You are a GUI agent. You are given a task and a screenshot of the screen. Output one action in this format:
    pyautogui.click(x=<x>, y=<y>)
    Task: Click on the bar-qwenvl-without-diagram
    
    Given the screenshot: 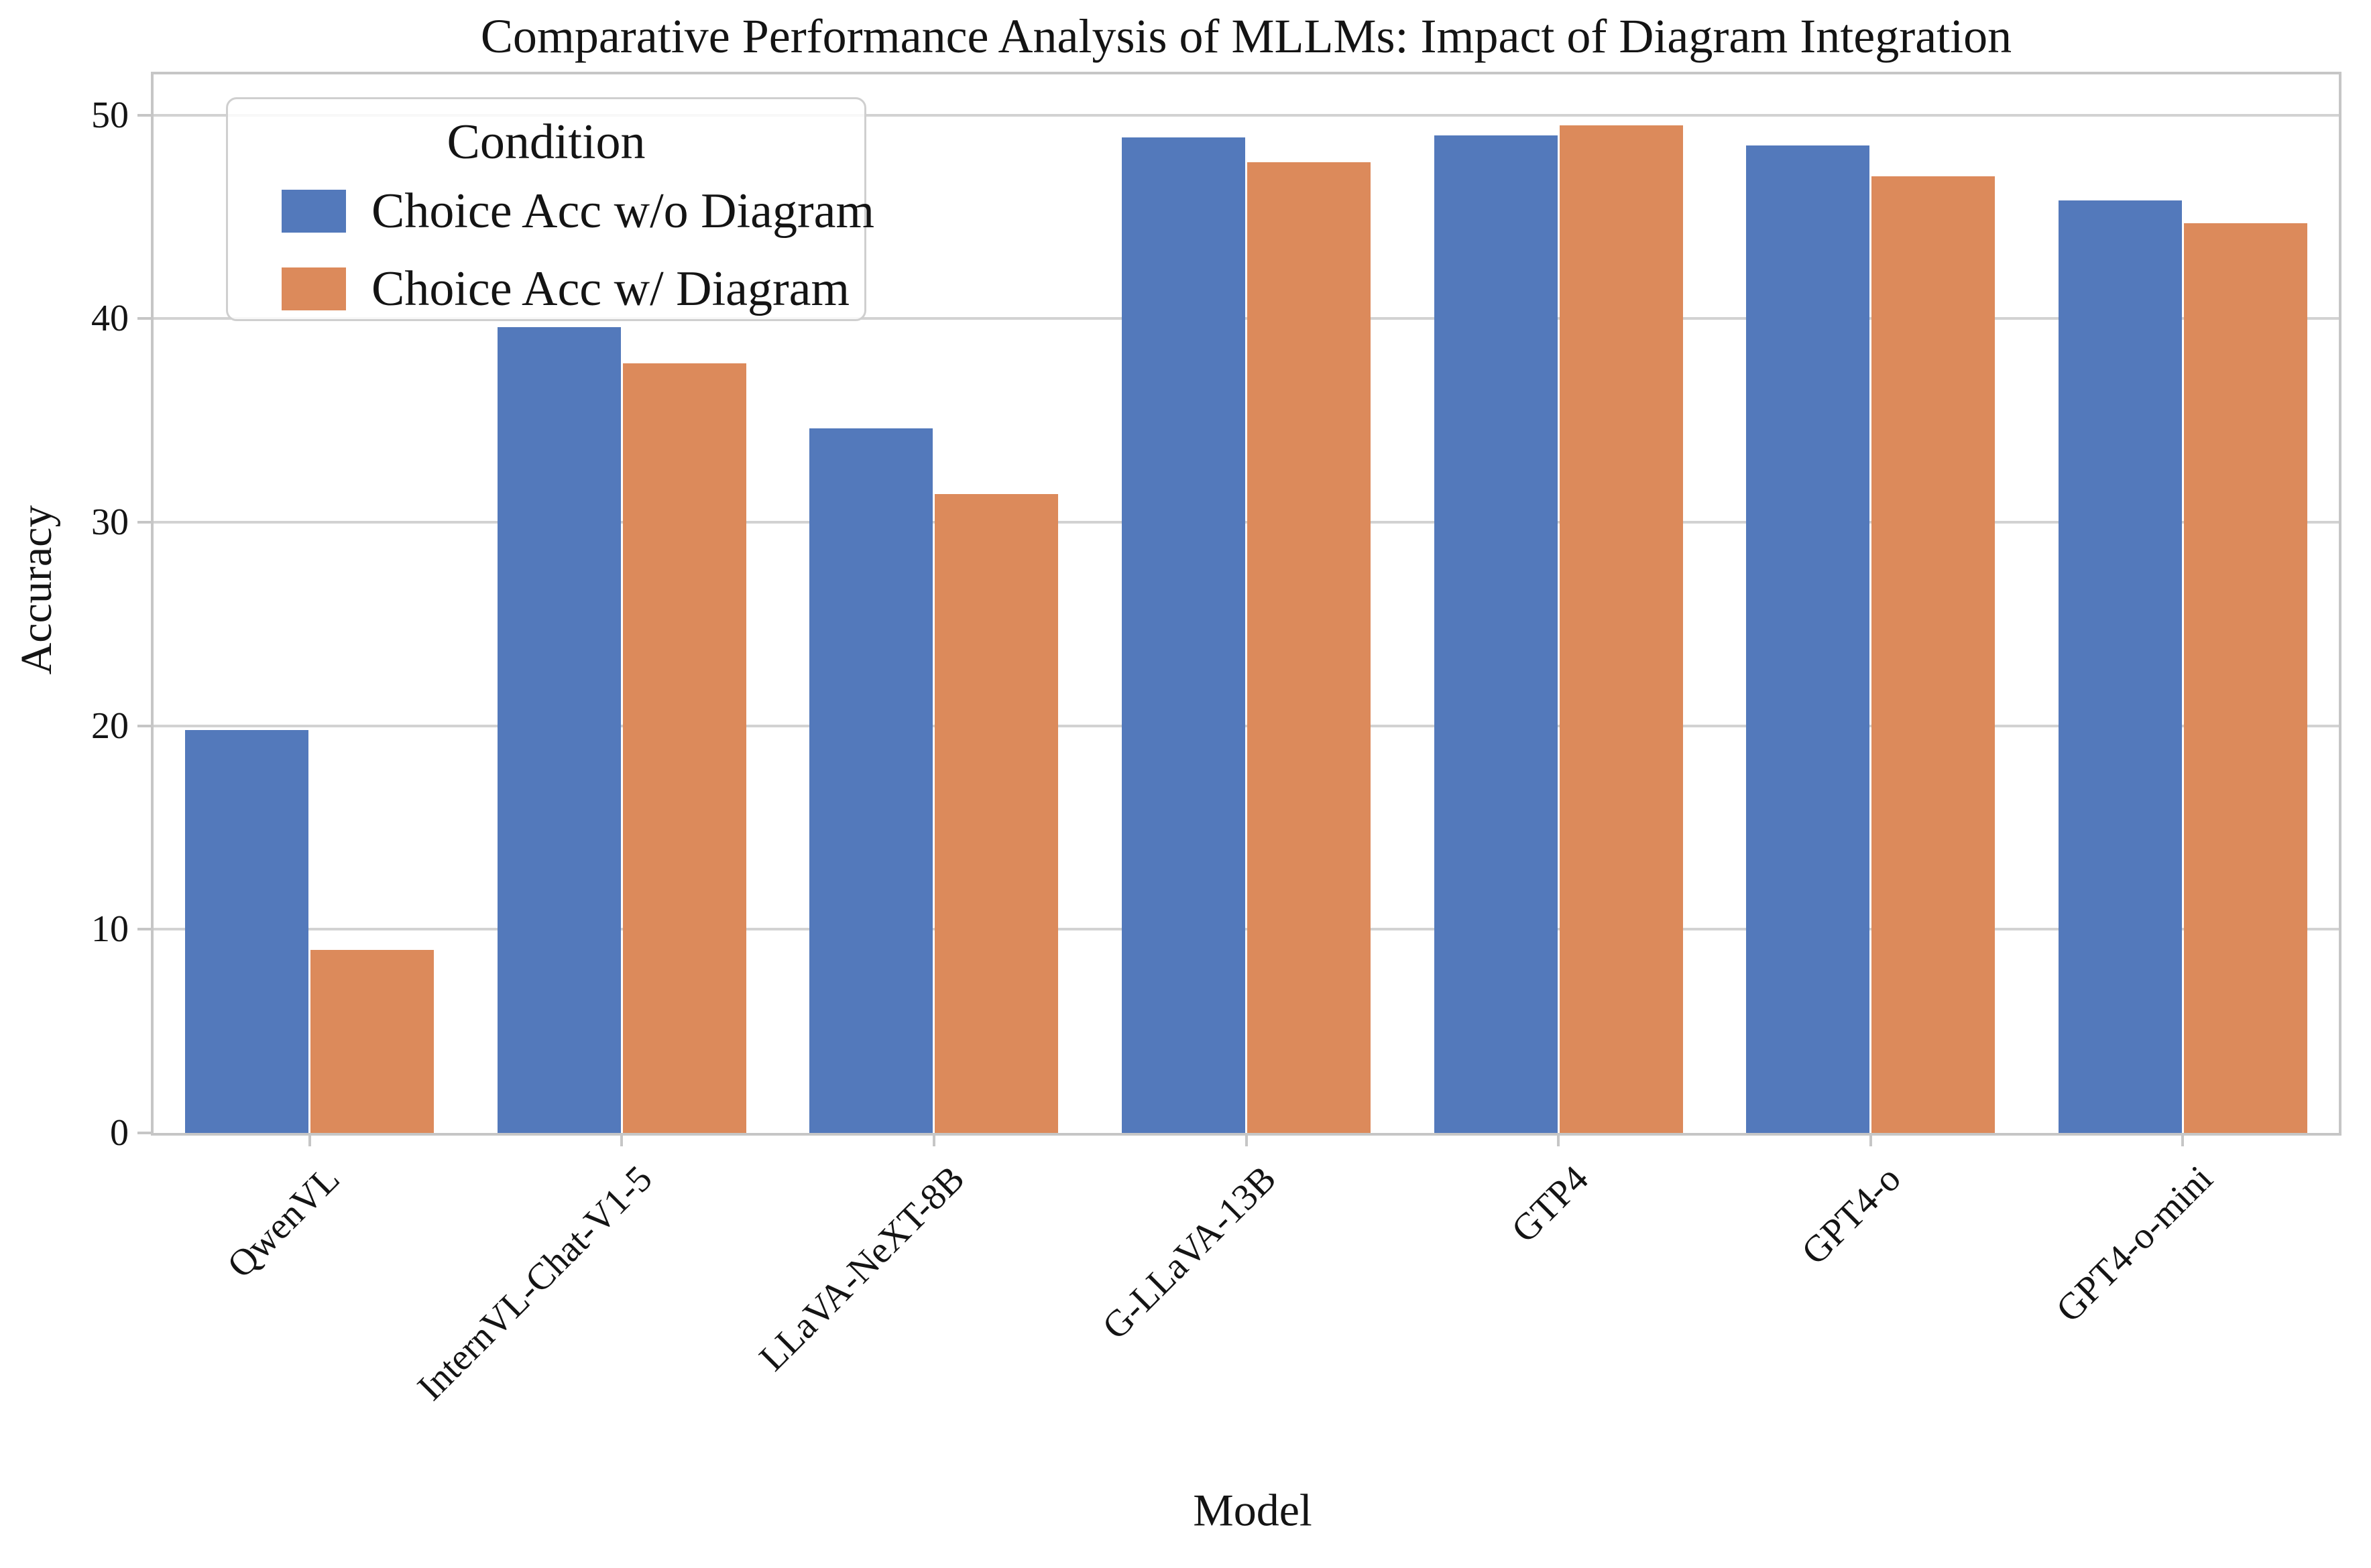 What is the action you would take?
    pyautogui.click(x=247, y=931)
    